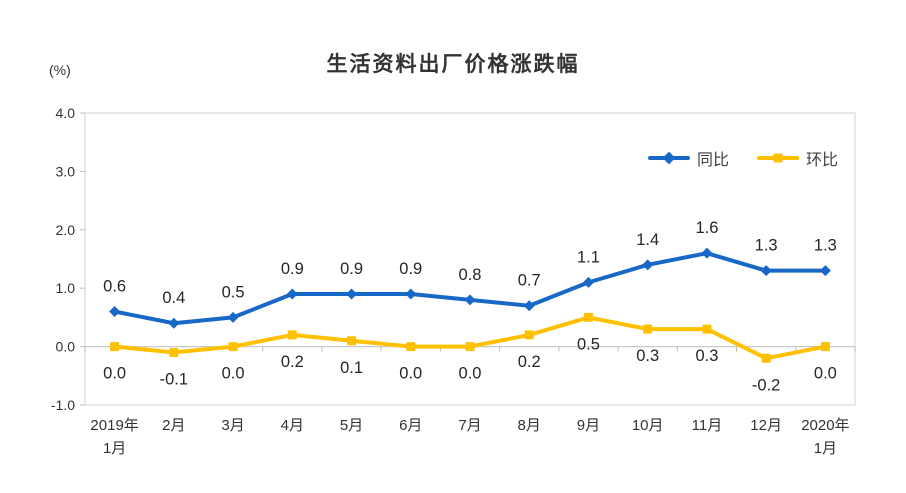 The image size is (906, 493). I want to click on x-tick-label: 10月, so click(648, 425).